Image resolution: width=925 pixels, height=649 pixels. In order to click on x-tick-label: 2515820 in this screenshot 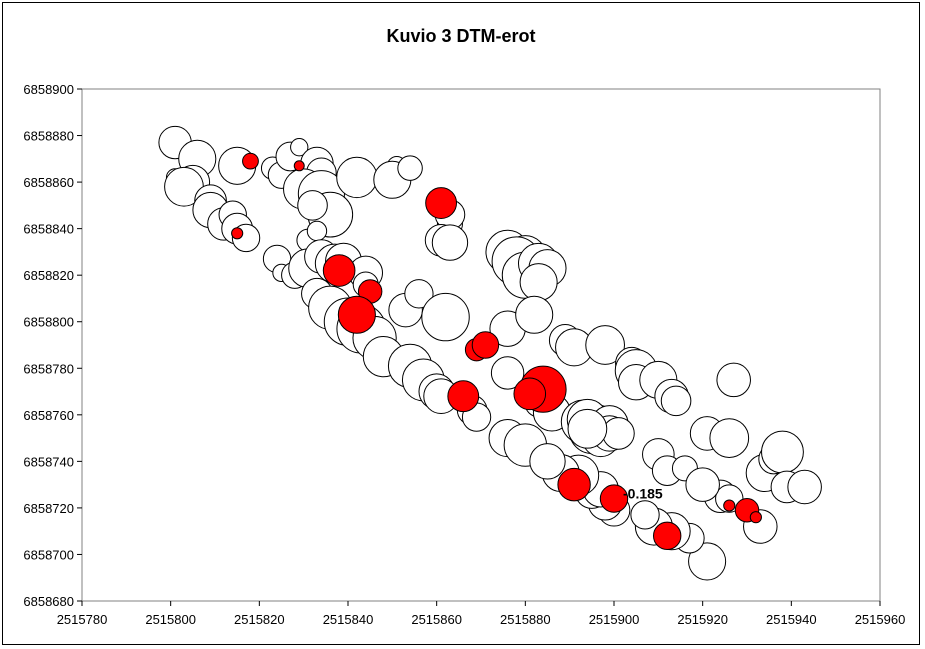, I will do `click(259, 619)`.